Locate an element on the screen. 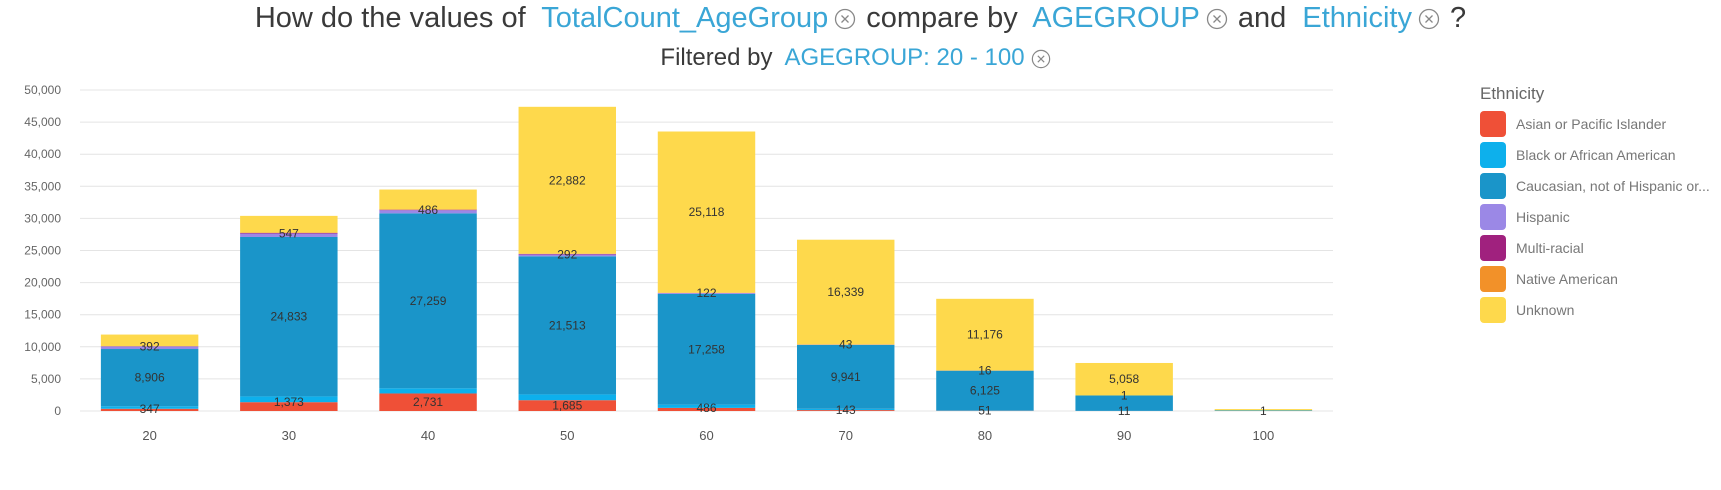 This screenshot has height=490, width=1721. y-tick-label: 30,000 is located at coordinates (42, 218).